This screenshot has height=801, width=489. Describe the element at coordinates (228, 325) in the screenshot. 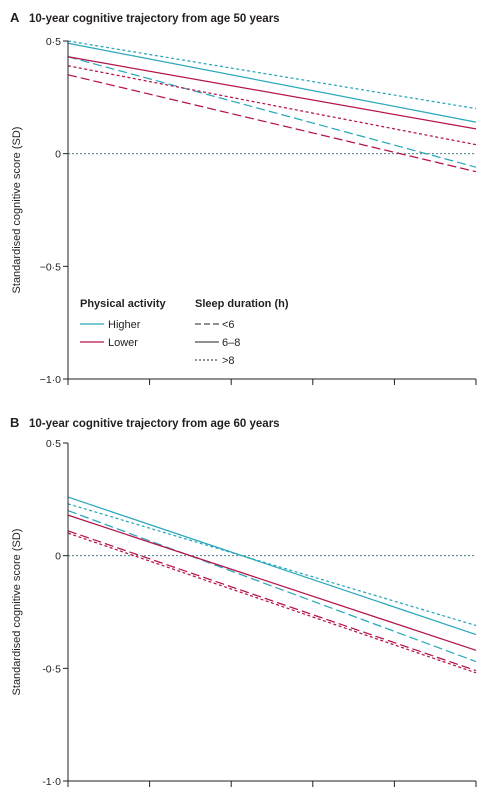

I see `legend-label-sleep-lt6: <6` at that location.